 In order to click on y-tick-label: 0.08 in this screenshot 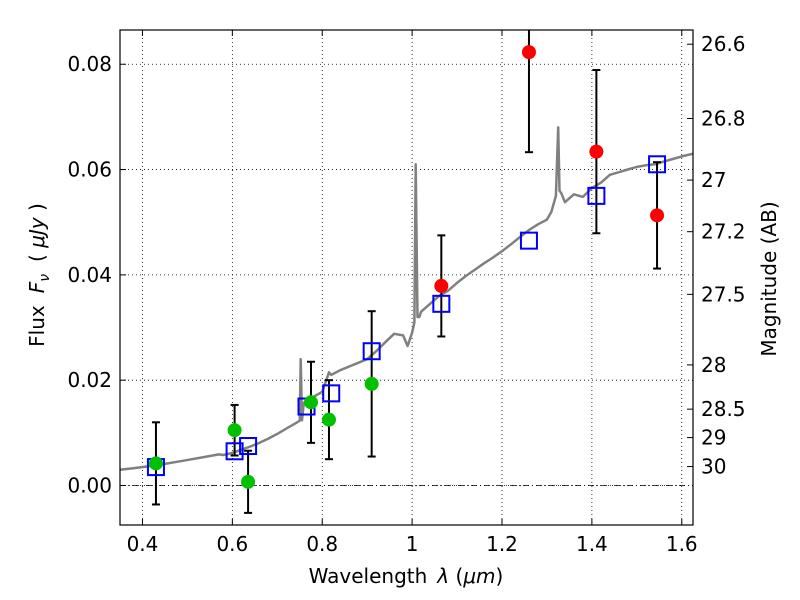, I will do `click(89, 64)`.